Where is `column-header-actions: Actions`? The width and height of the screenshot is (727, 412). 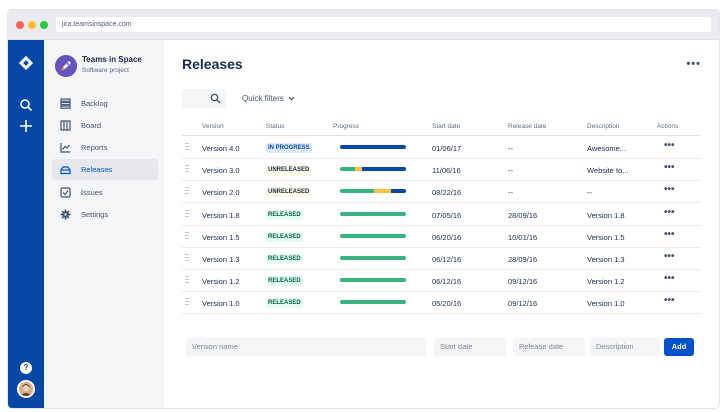
column-header-actions: Actions is located at coordinates (668, 126).